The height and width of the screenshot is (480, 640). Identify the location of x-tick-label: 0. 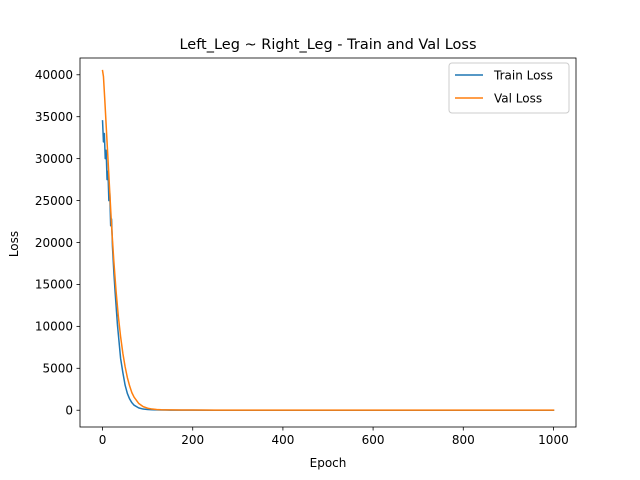
(103, 440).